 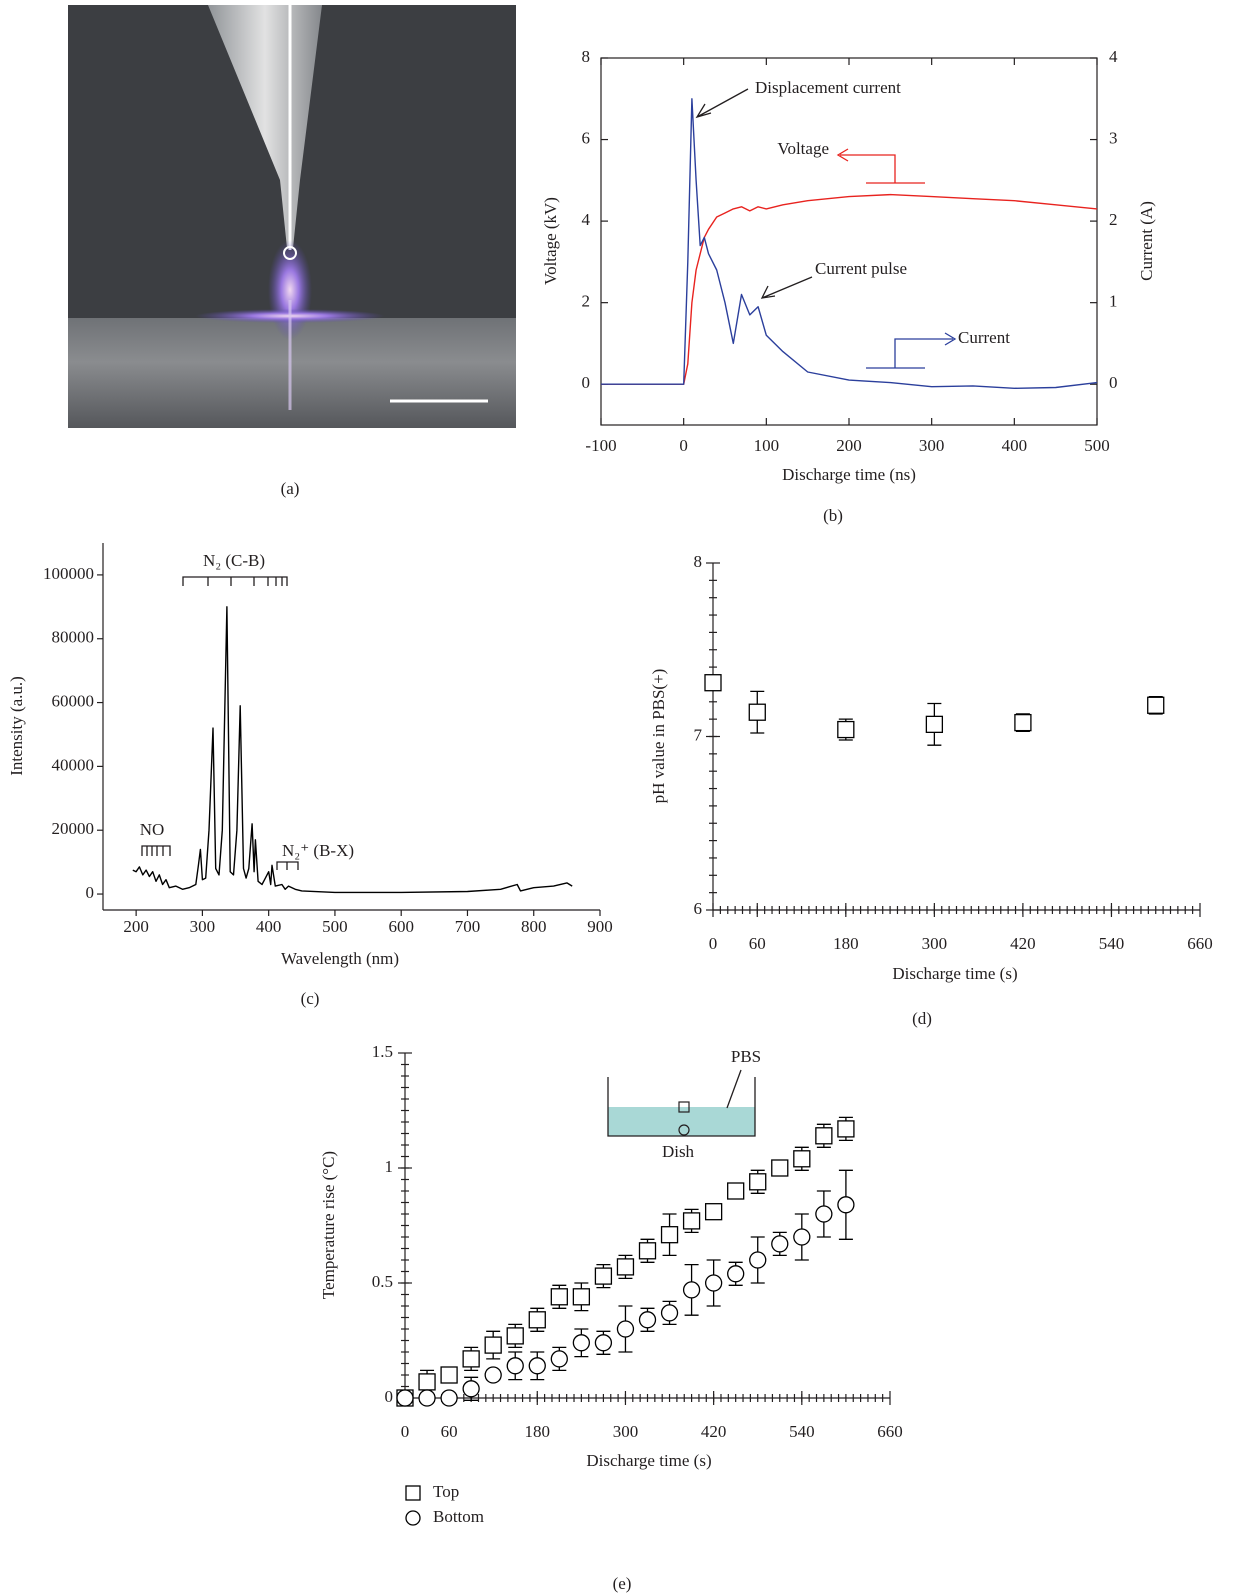 What do you see at coordinates (328, 1225) in the screenshot?
I see `y-axis-label: Temperature rise (°C)` at bounding box center [328, 1225].